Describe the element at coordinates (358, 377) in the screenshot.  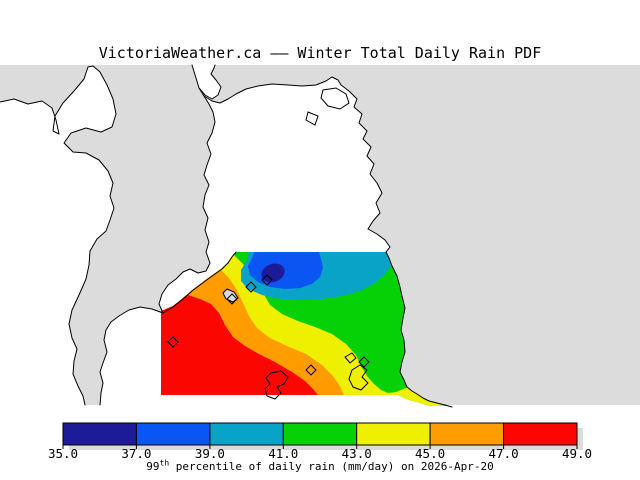
I see `chatham-islands-outline` at that location.